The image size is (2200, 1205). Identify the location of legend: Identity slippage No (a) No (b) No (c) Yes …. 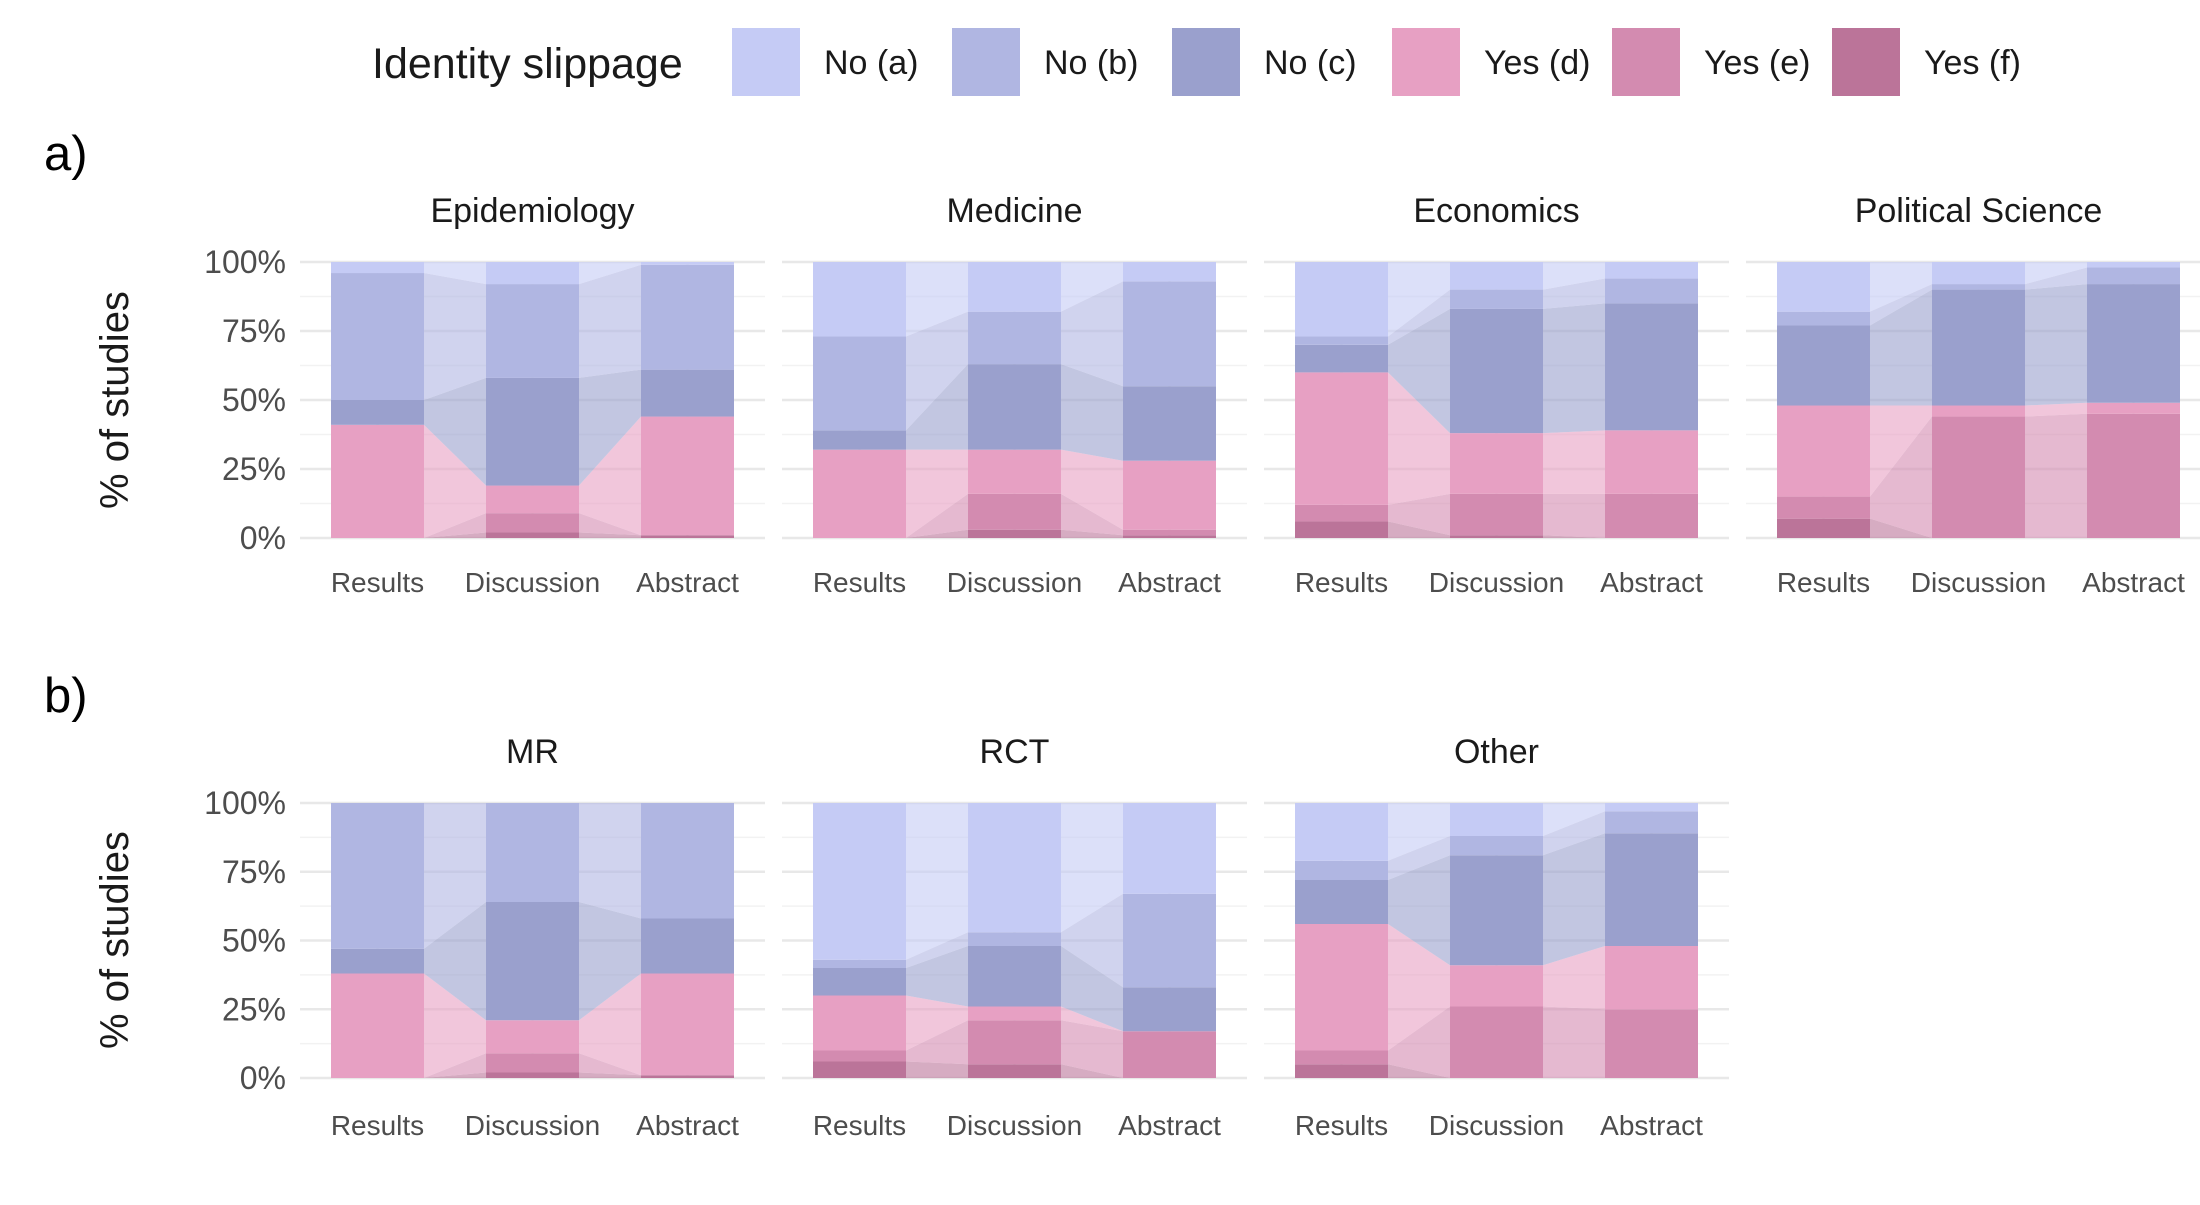
(1196, 62).